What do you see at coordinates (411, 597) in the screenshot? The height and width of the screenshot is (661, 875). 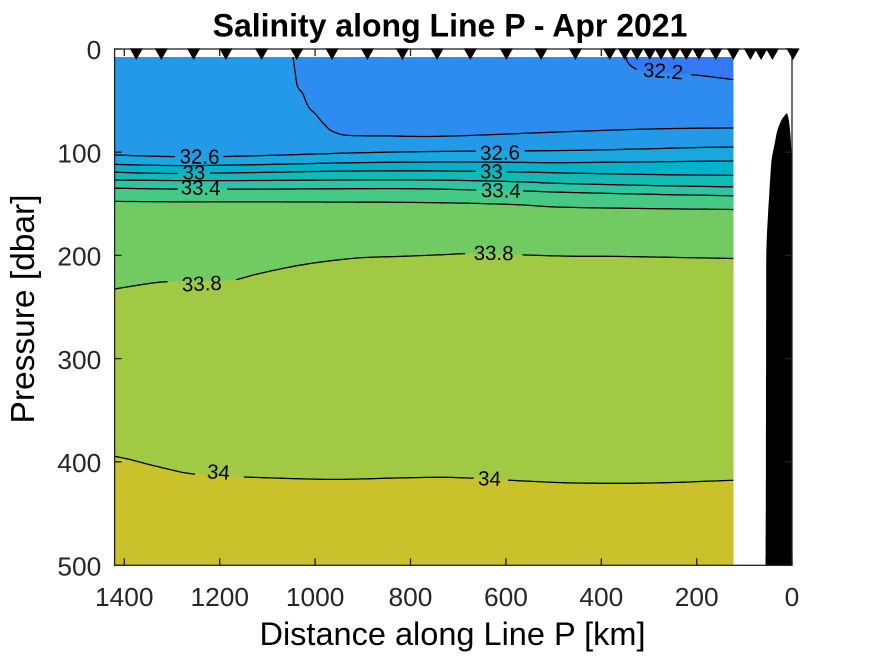 I see `svg-text: 800` at bounding box center [411, 597].